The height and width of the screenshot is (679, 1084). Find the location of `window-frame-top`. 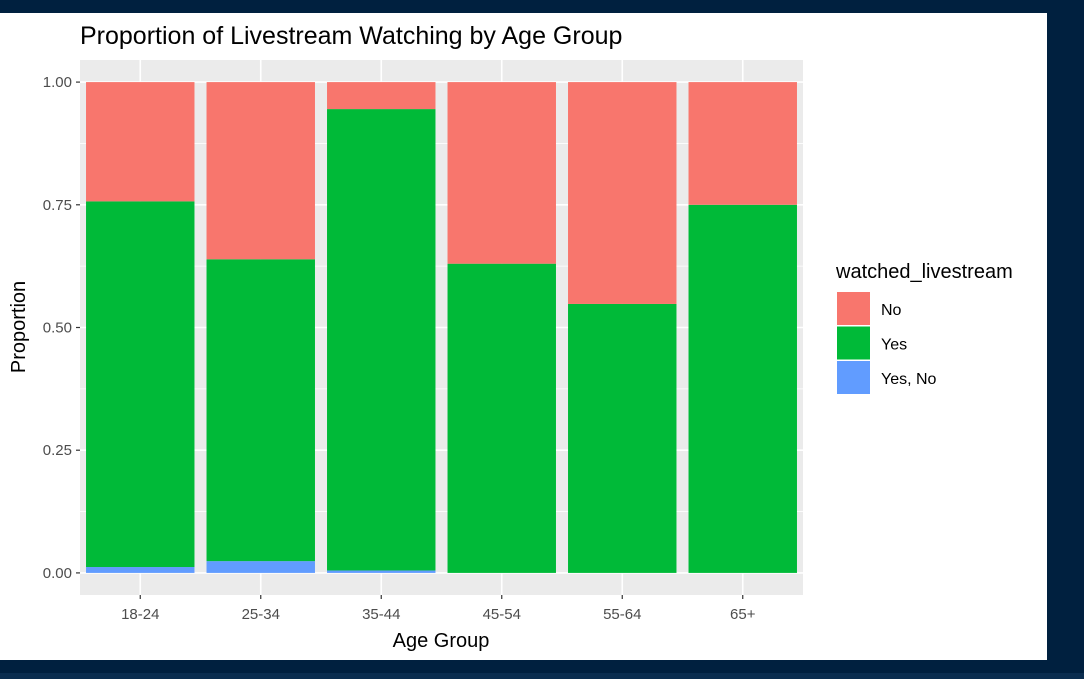

window-frame-top is located at coordinates (542, 6).